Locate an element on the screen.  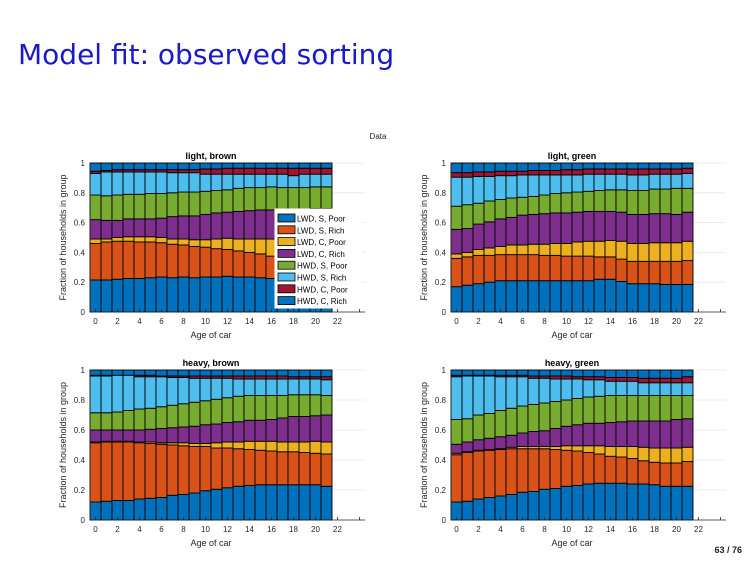
legend-item: LWD, C, Rich is located at coordinates (311, 253).